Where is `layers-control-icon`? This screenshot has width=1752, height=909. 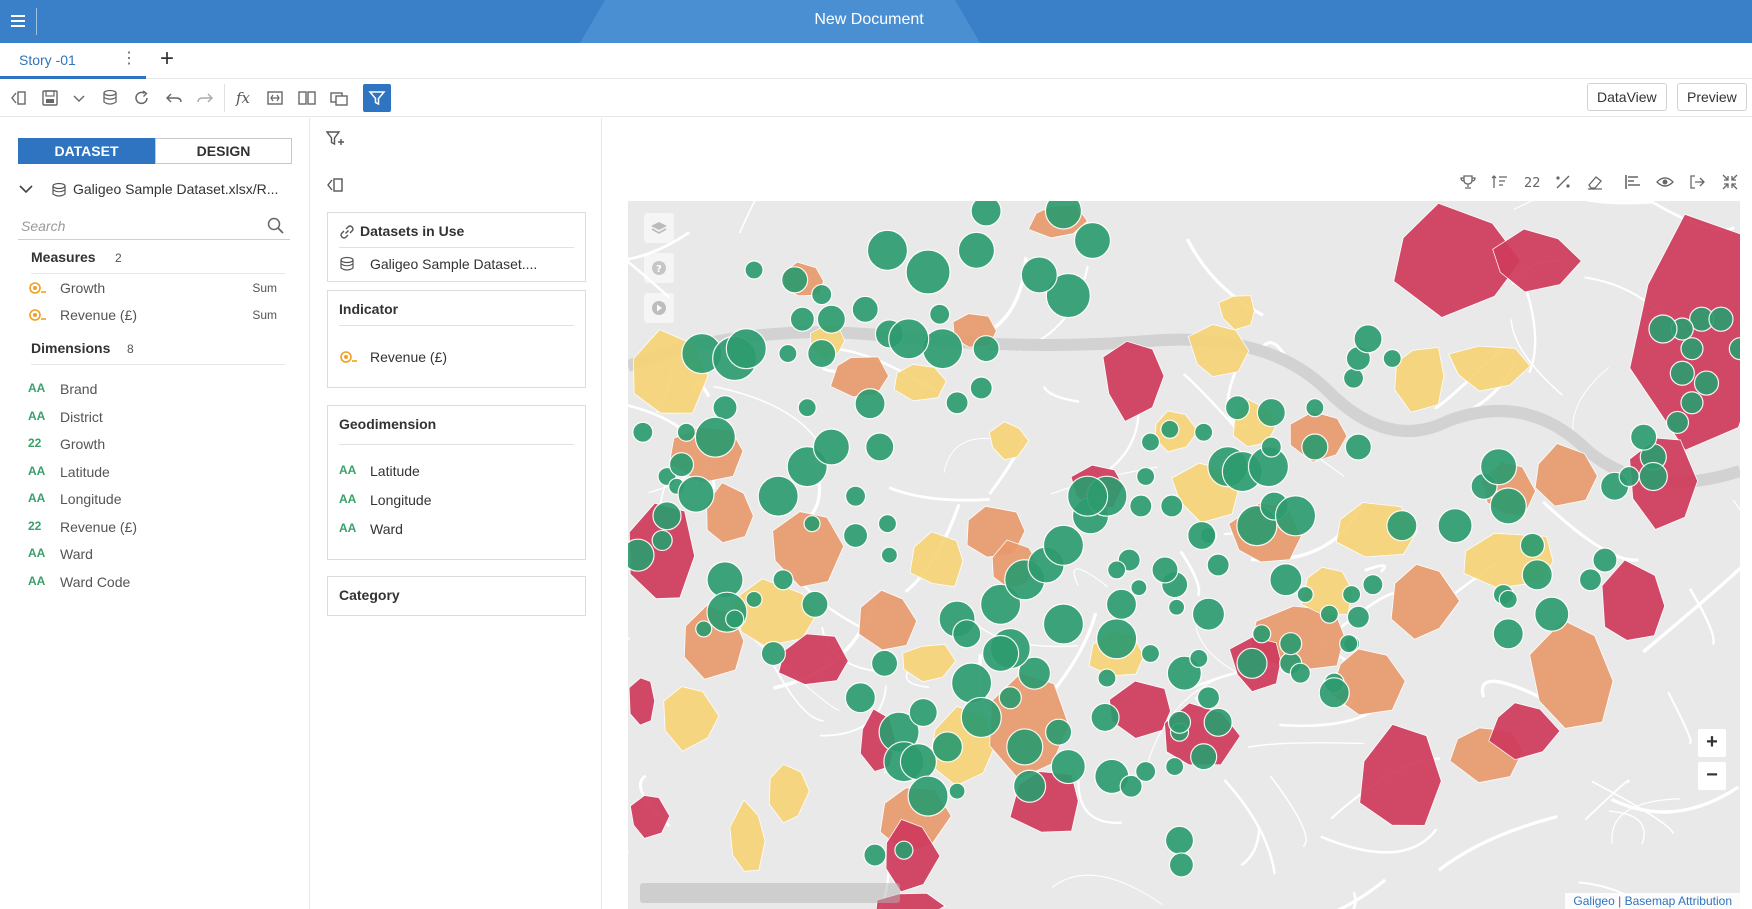
layers-control-icon is located at coordinates (659, 228).